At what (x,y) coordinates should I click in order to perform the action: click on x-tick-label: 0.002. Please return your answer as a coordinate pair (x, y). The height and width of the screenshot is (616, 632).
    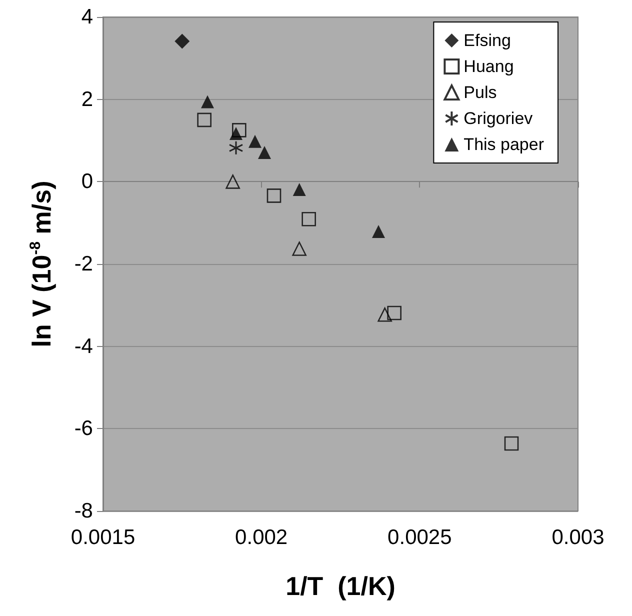
    Looking at the image, I should click on (261, 537).